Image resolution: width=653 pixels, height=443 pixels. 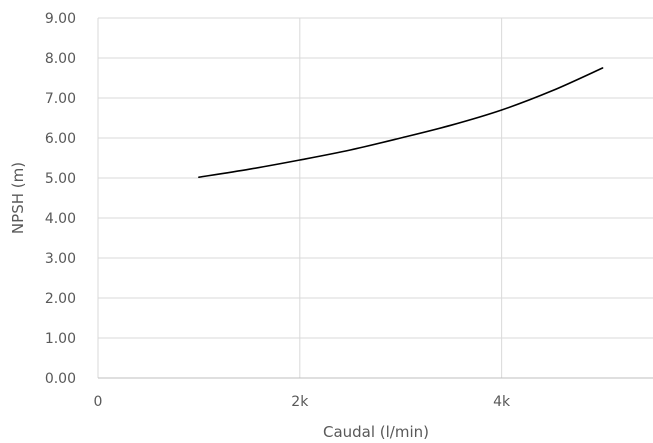 What do you see at coordinates (18, 198) in the screenshot?
I see `y-axis-label: NPSH (m)` at bounding box center [18, 198].